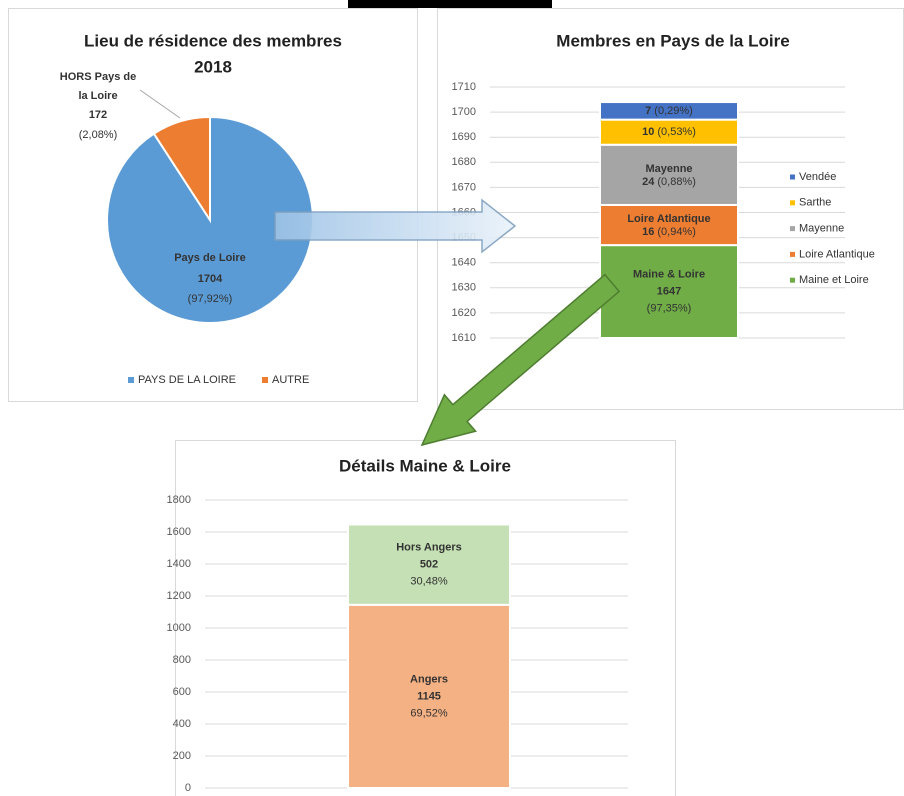 The image size is (904, 796). I want to click on y-tick-label: 600, so click(182, 692).